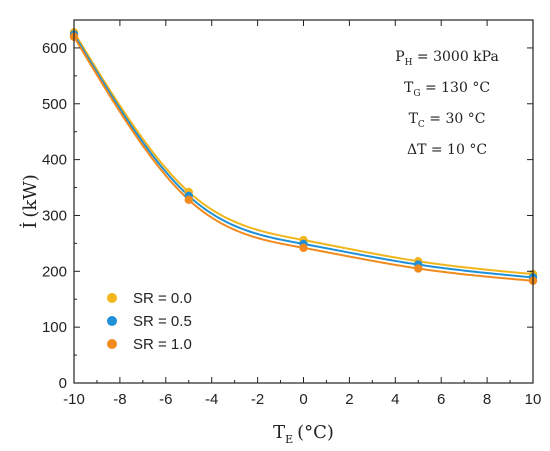 The height and width of the screenshot is (451, 550). Describe the element at coordinates (303, 399) in the screenshot. I see `x-tick-label: 0` at that location.